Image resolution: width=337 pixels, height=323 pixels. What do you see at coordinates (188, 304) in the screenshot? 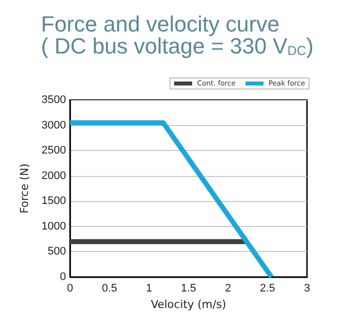
I see `x-axis-title: Velocity (m/s)` at bounding box center [188, 304].